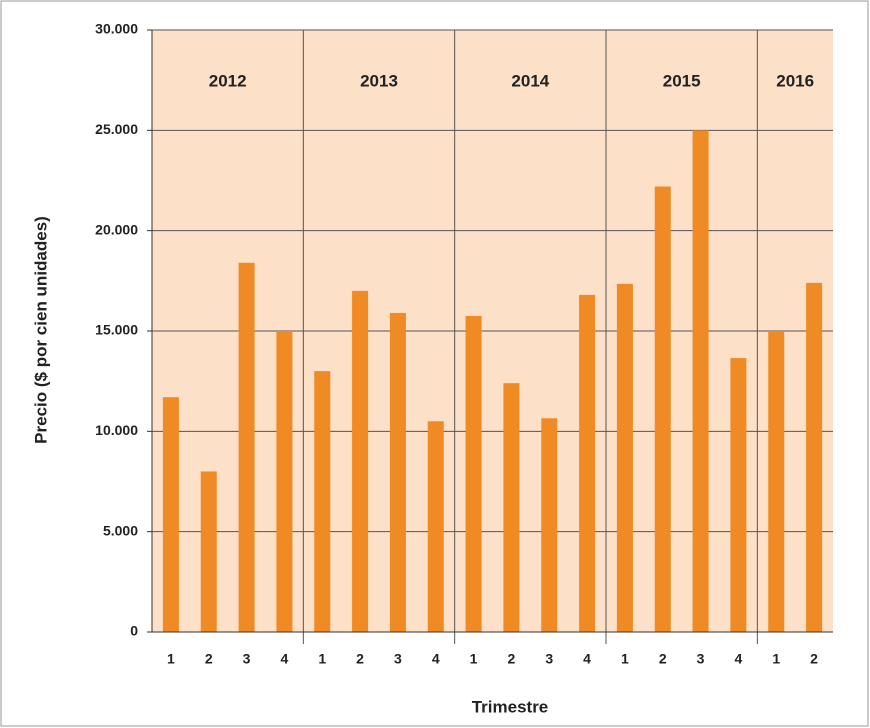 This screenshot has width=870, height=728. I want to click on y-tick-label: 0, so click(134, 631).